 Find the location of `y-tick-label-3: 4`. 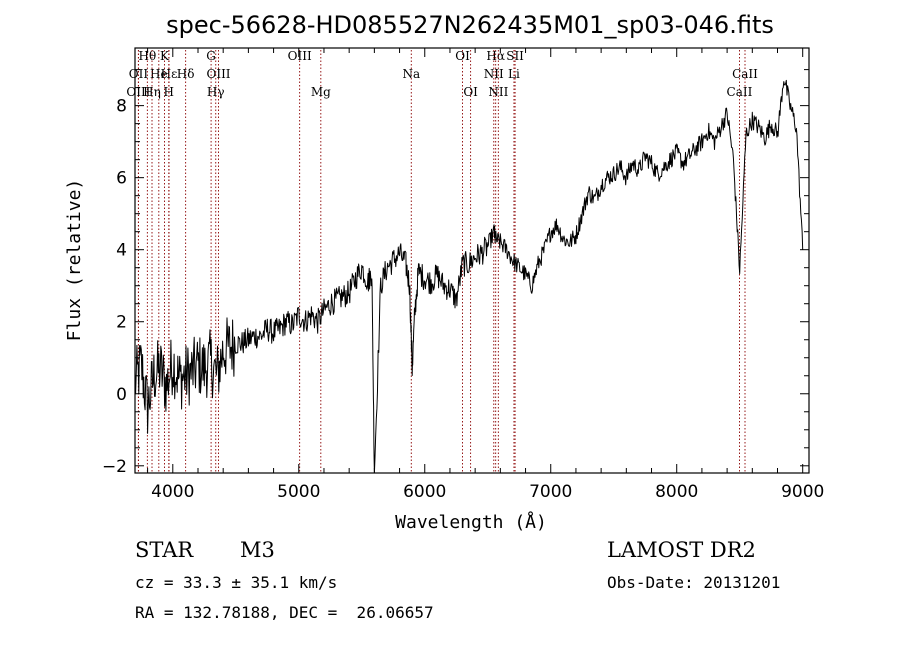

y-tick-label-3: 4 is located at coordinates (121, 251).